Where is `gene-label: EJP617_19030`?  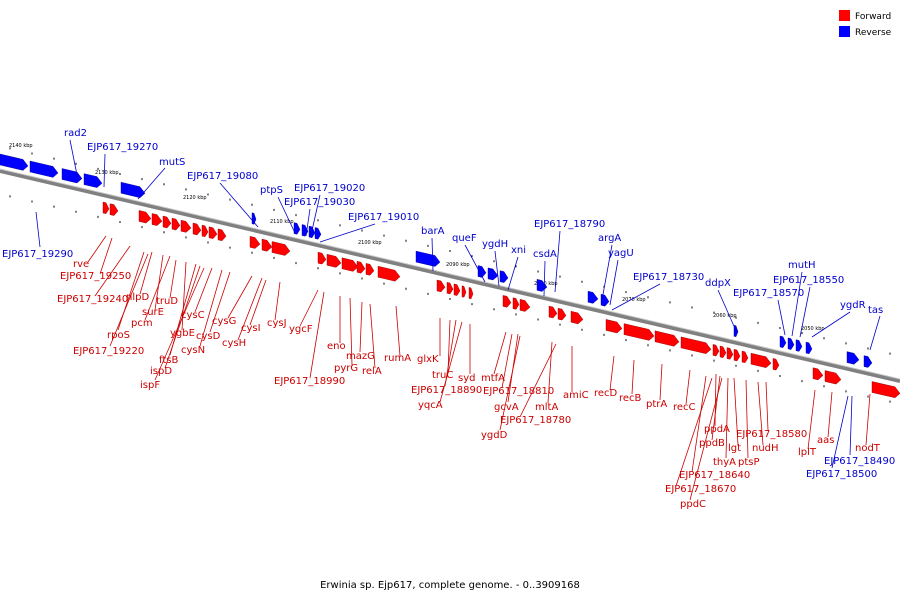
gene-label: EJP617_19030 is located at coordinates (319, 202).